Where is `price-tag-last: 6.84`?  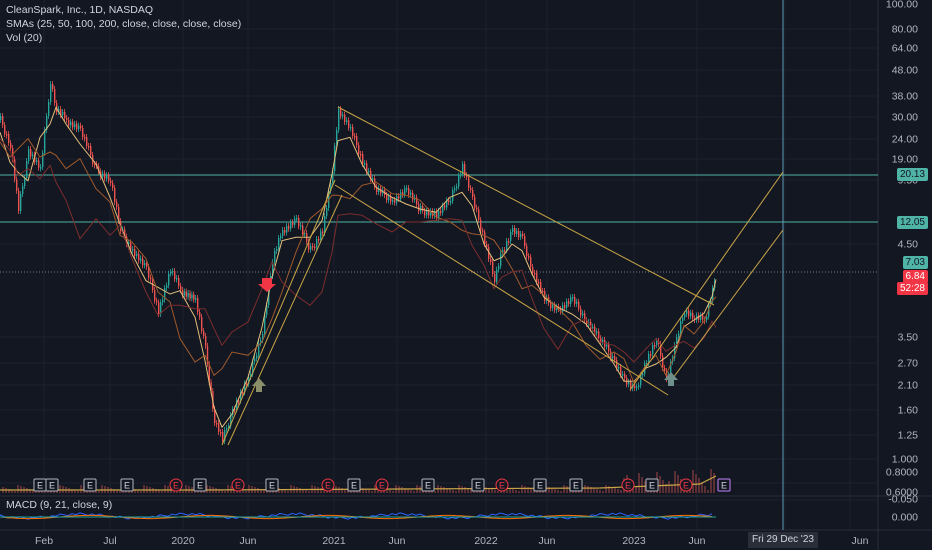 price-tag-last: 6.84 is located at coordinates (915, 276).